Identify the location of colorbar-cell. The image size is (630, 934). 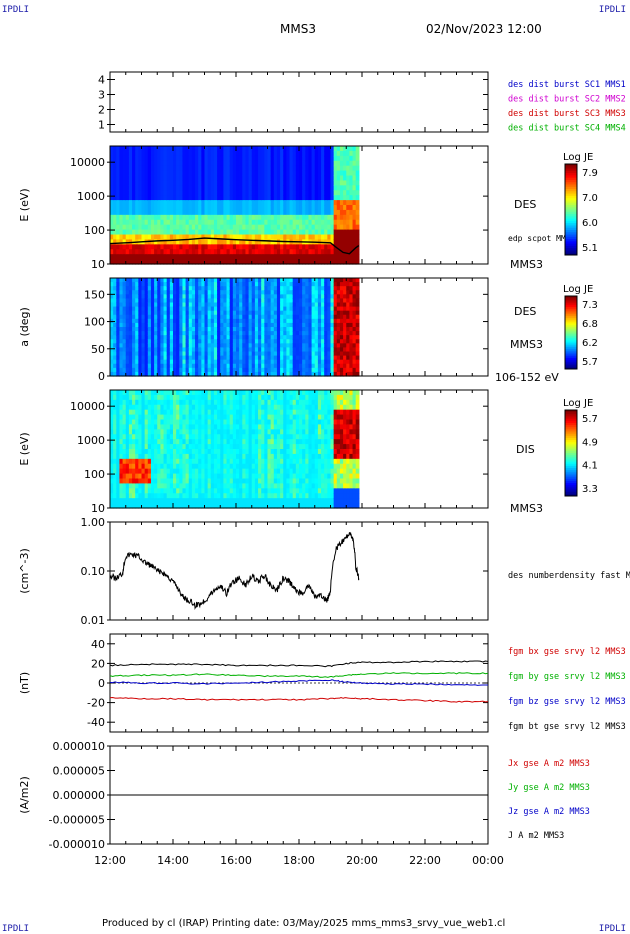
(571, 311).